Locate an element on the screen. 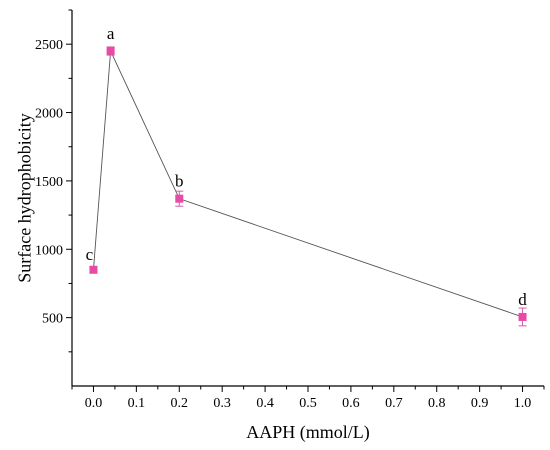 This screenshot has height=450, width=550. x-tick-label: 0.5 is located at coordinates (308, 403).